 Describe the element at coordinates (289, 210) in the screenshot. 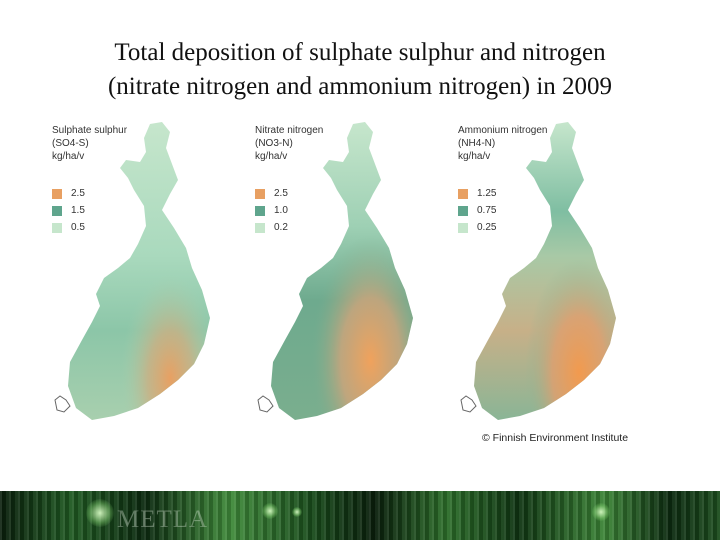

I see `legend-item: 1.0` at that location.